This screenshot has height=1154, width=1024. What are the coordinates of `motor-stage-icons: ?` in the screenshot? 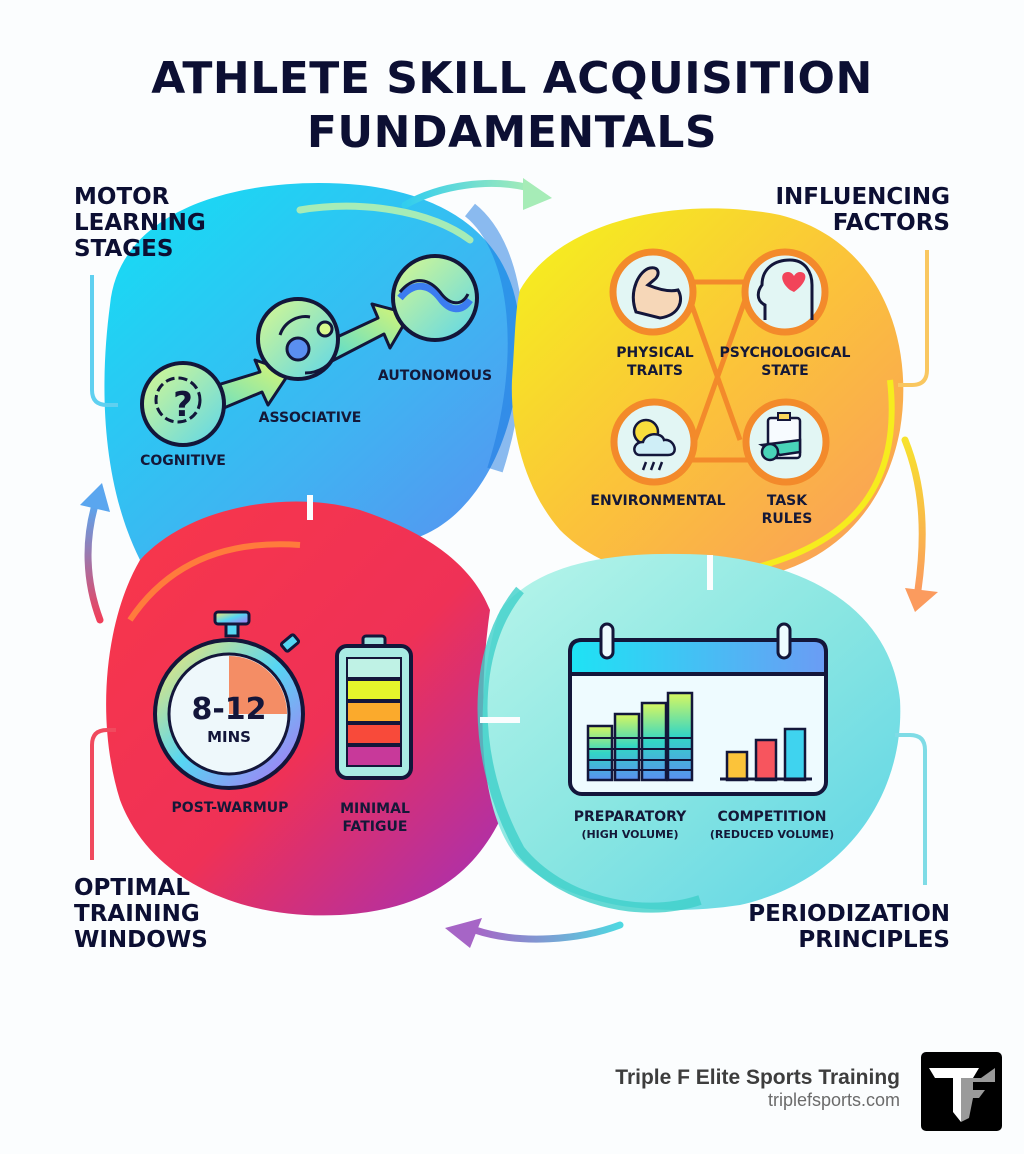 It's located at (309, 350).